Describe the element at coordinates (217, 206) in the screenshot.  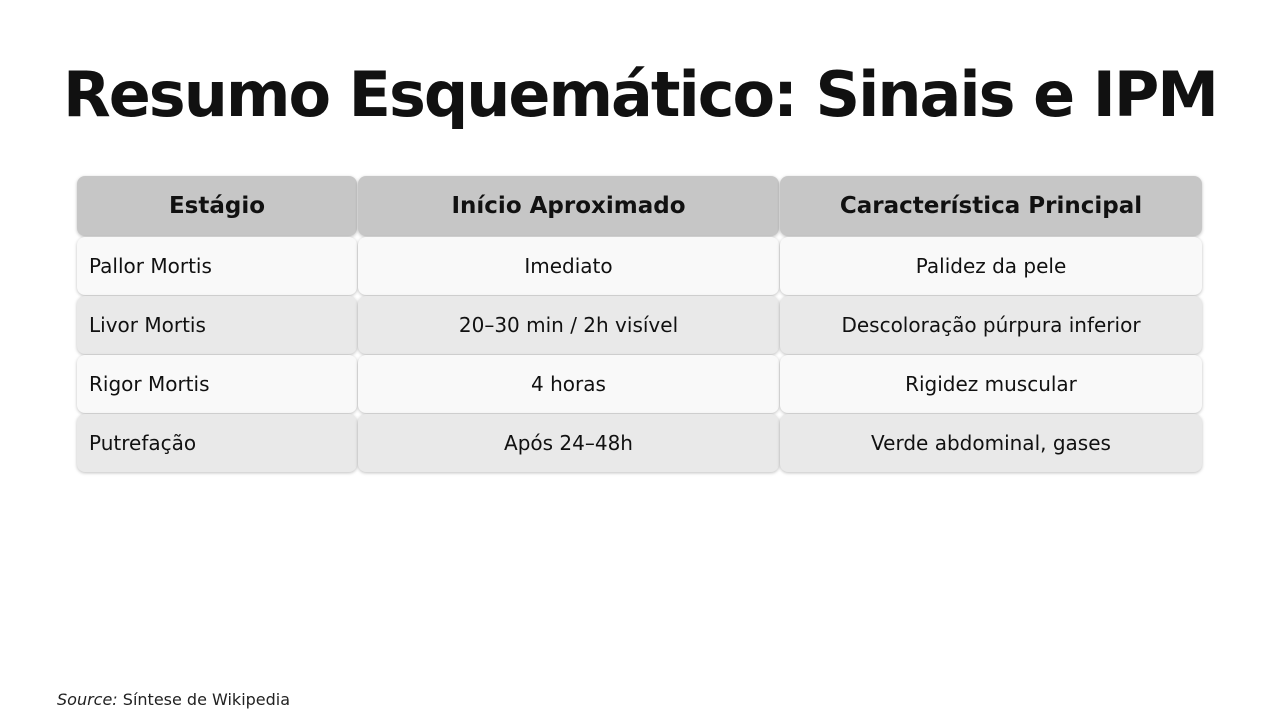
I see `header-cell: Estágio` at that location.